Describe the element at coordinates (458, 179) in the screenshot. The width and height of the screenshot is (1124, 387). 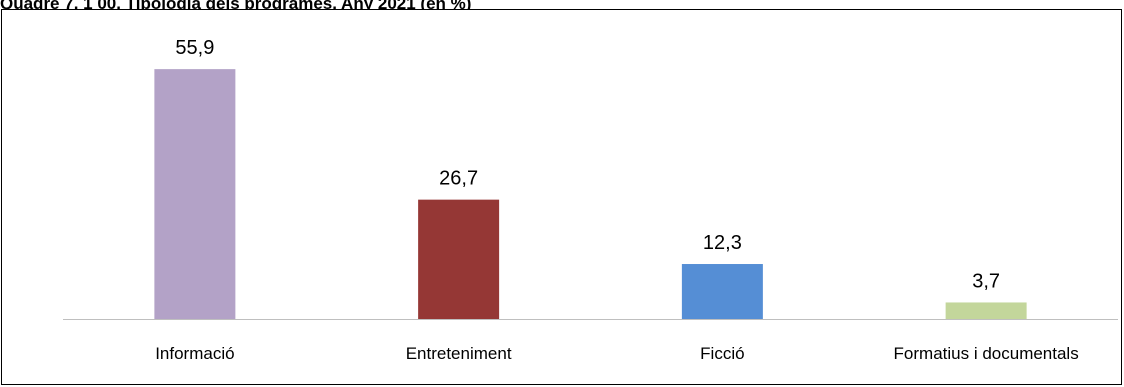
I see `value-label-entreteniment: 26,7` at that location.